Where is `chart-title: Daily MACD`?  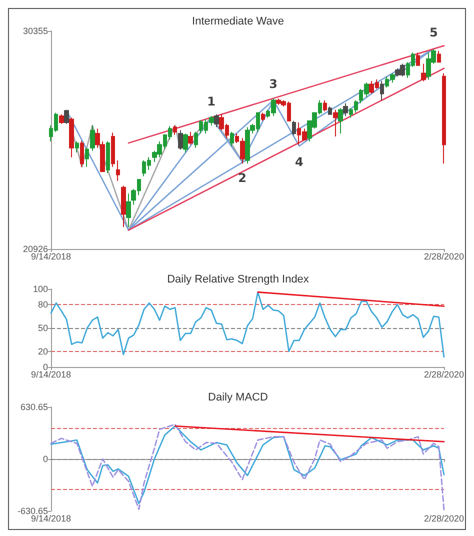
chart-title: Daily MACD is located at coordinates (238, 398).